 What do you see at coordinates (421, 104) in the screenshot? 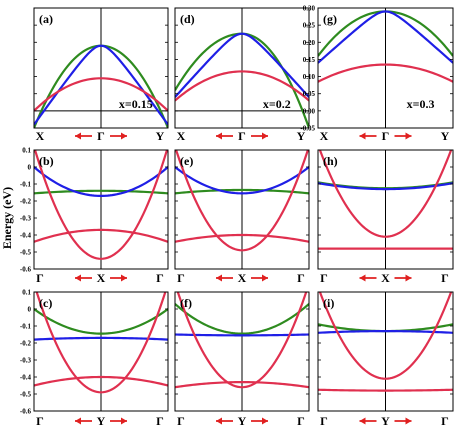
I see `composition-label: x=0.3` at bounding box center [421, 104].